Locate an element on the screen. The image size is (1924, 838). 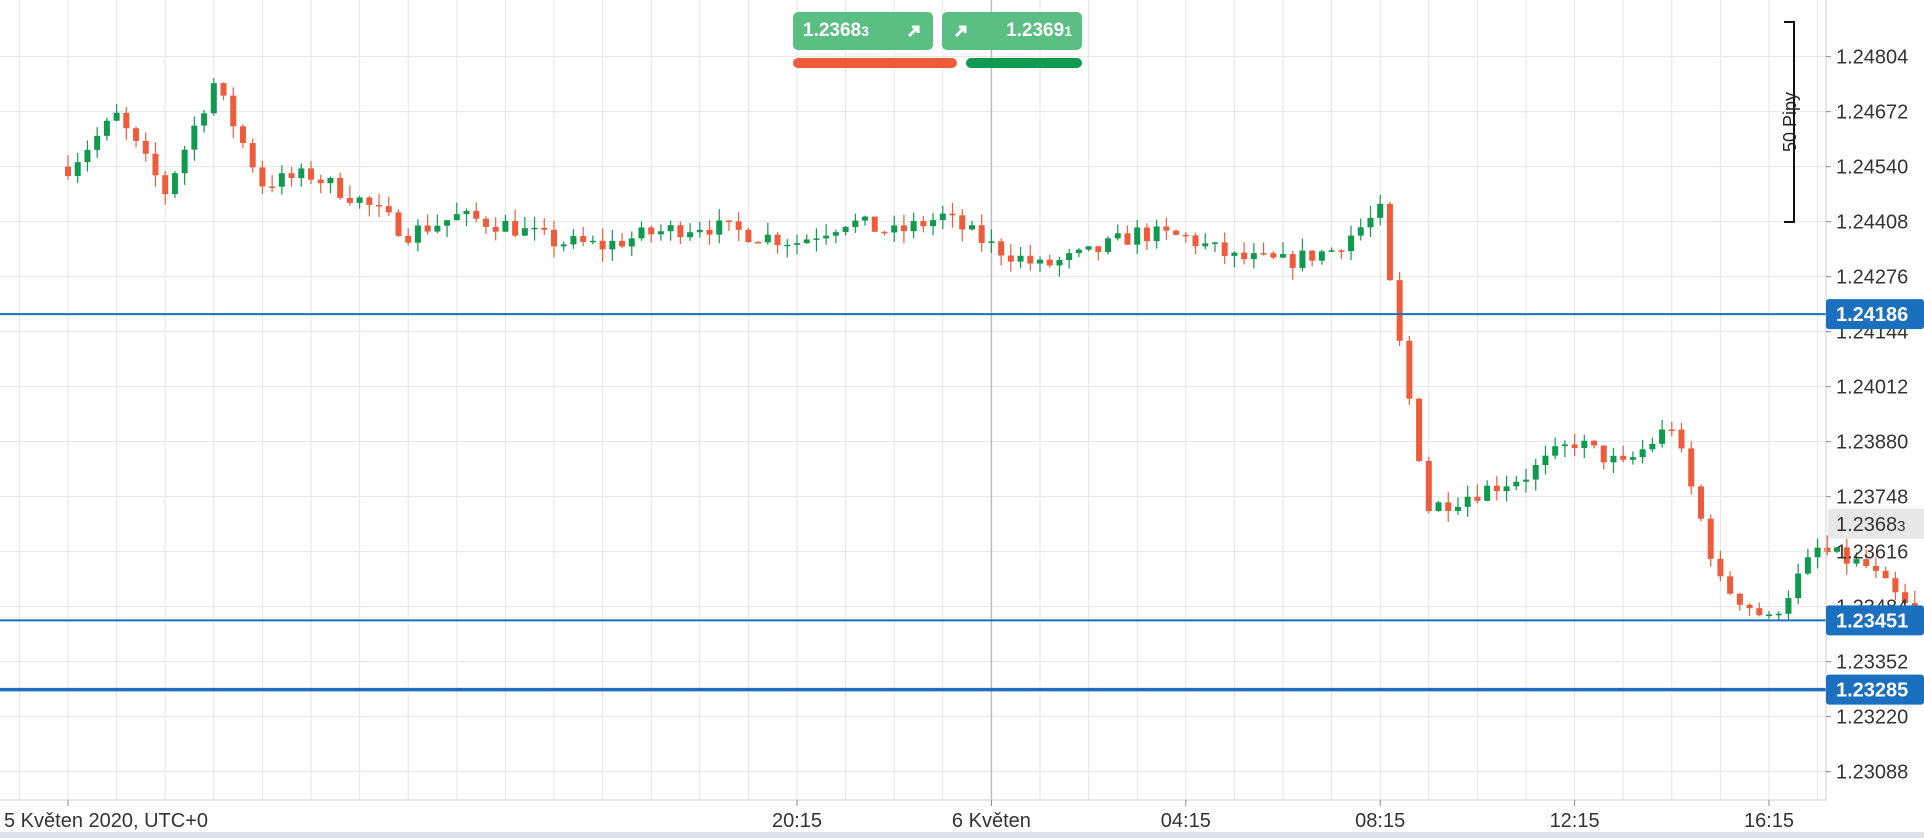
y-tick-label: 1.24012 is located at coordinates (1872, 388).